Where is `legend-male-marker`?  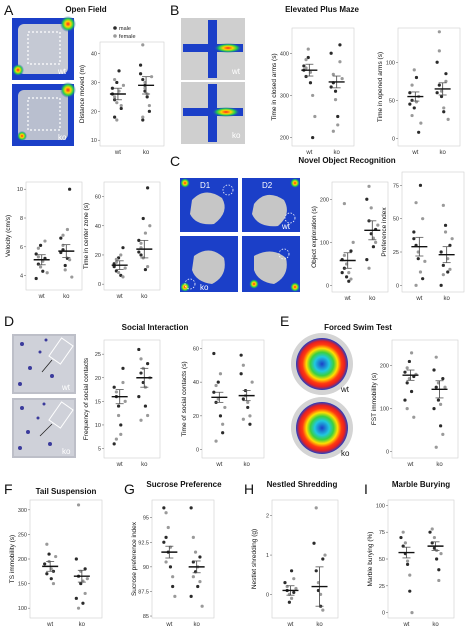
legend-male-marker is located at coordinates (115, 28).